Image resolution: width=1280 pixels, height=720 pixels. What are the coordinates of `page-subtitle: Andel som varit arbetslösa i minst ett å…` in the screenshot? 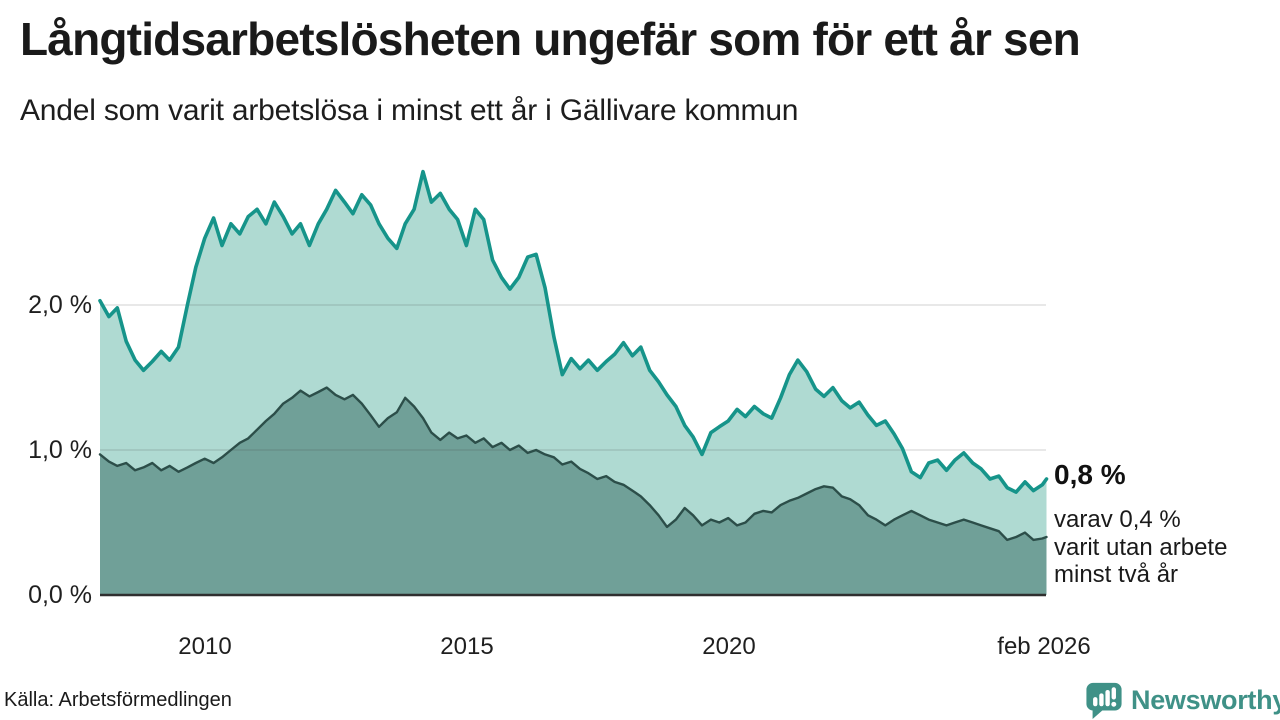 It's located at (409, 110).